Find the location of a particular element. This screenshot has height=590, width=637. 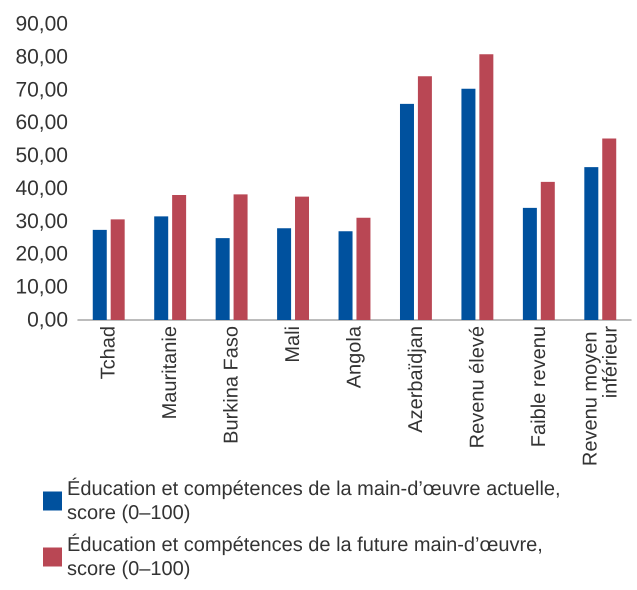

y-tick-label: 80,00 is located at coordinates (41, 56).